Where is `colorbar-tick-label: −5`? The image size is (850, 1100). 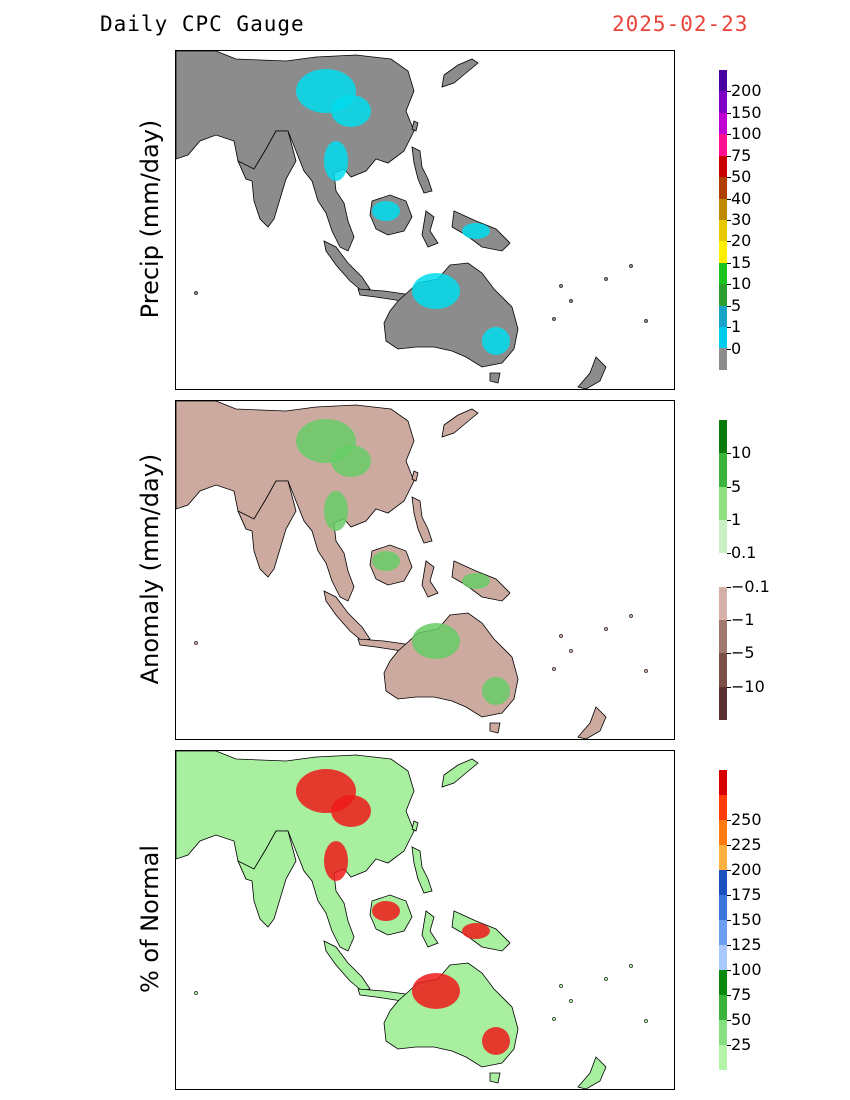 colorbar-tick-label: −5 is located at coordinates (743, 653).